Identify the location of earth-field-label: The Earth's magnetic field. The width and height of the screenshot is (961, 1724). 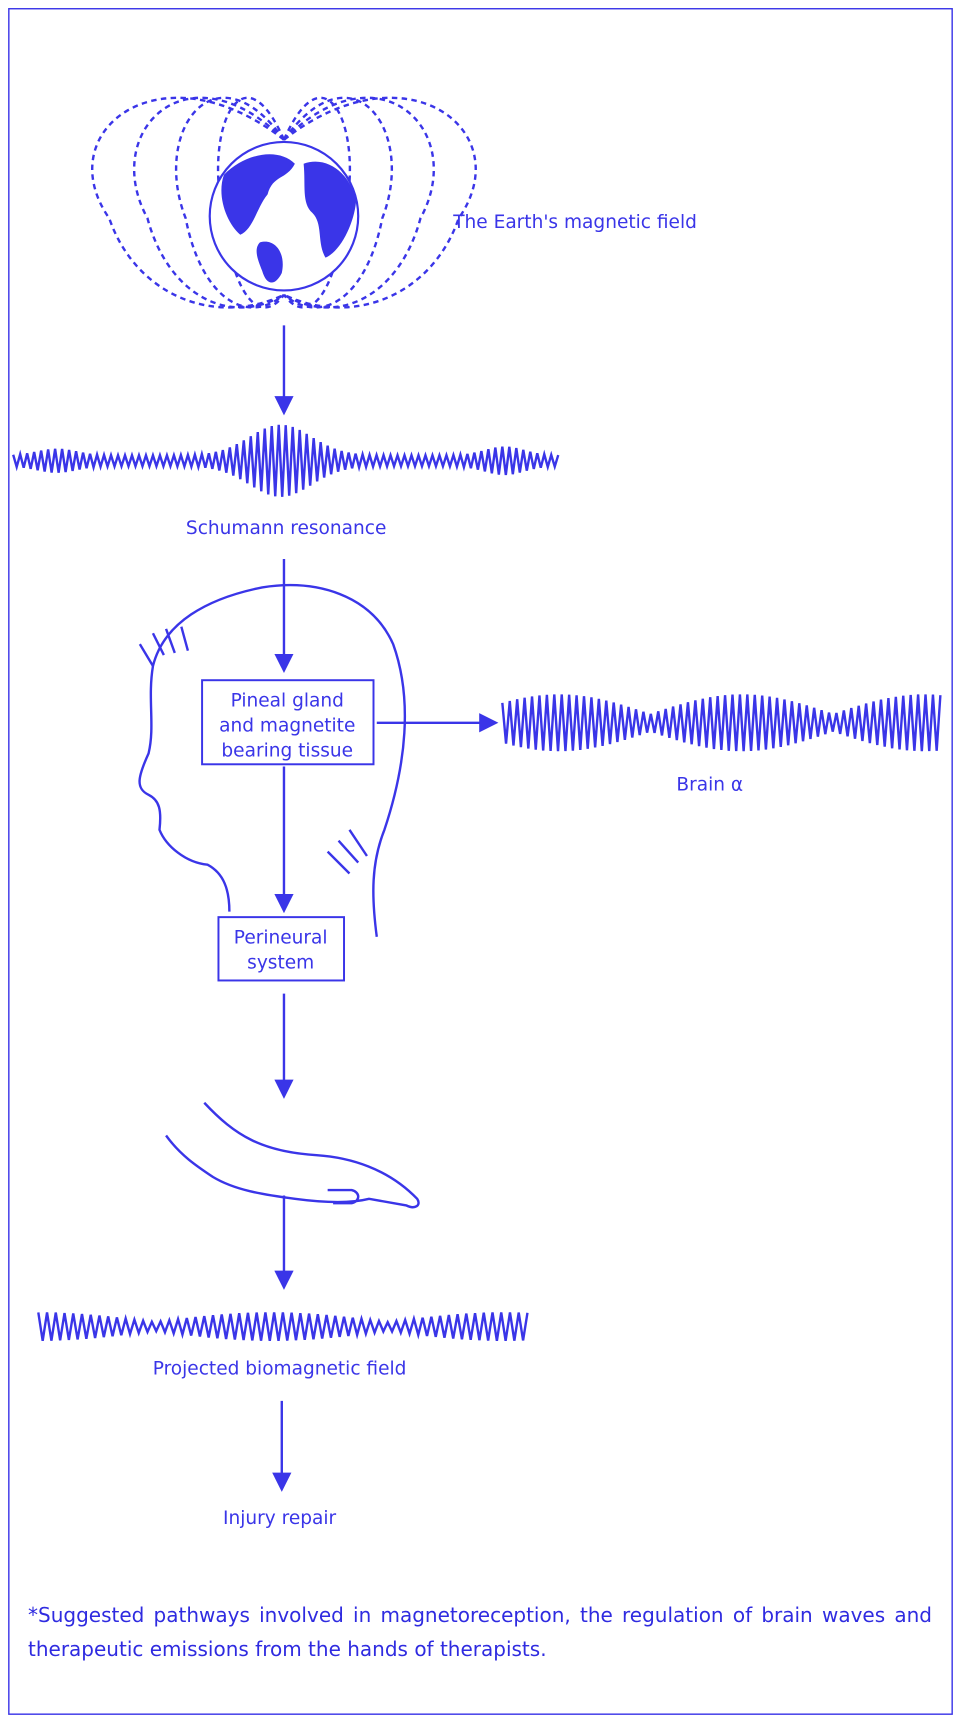
(574, 222).